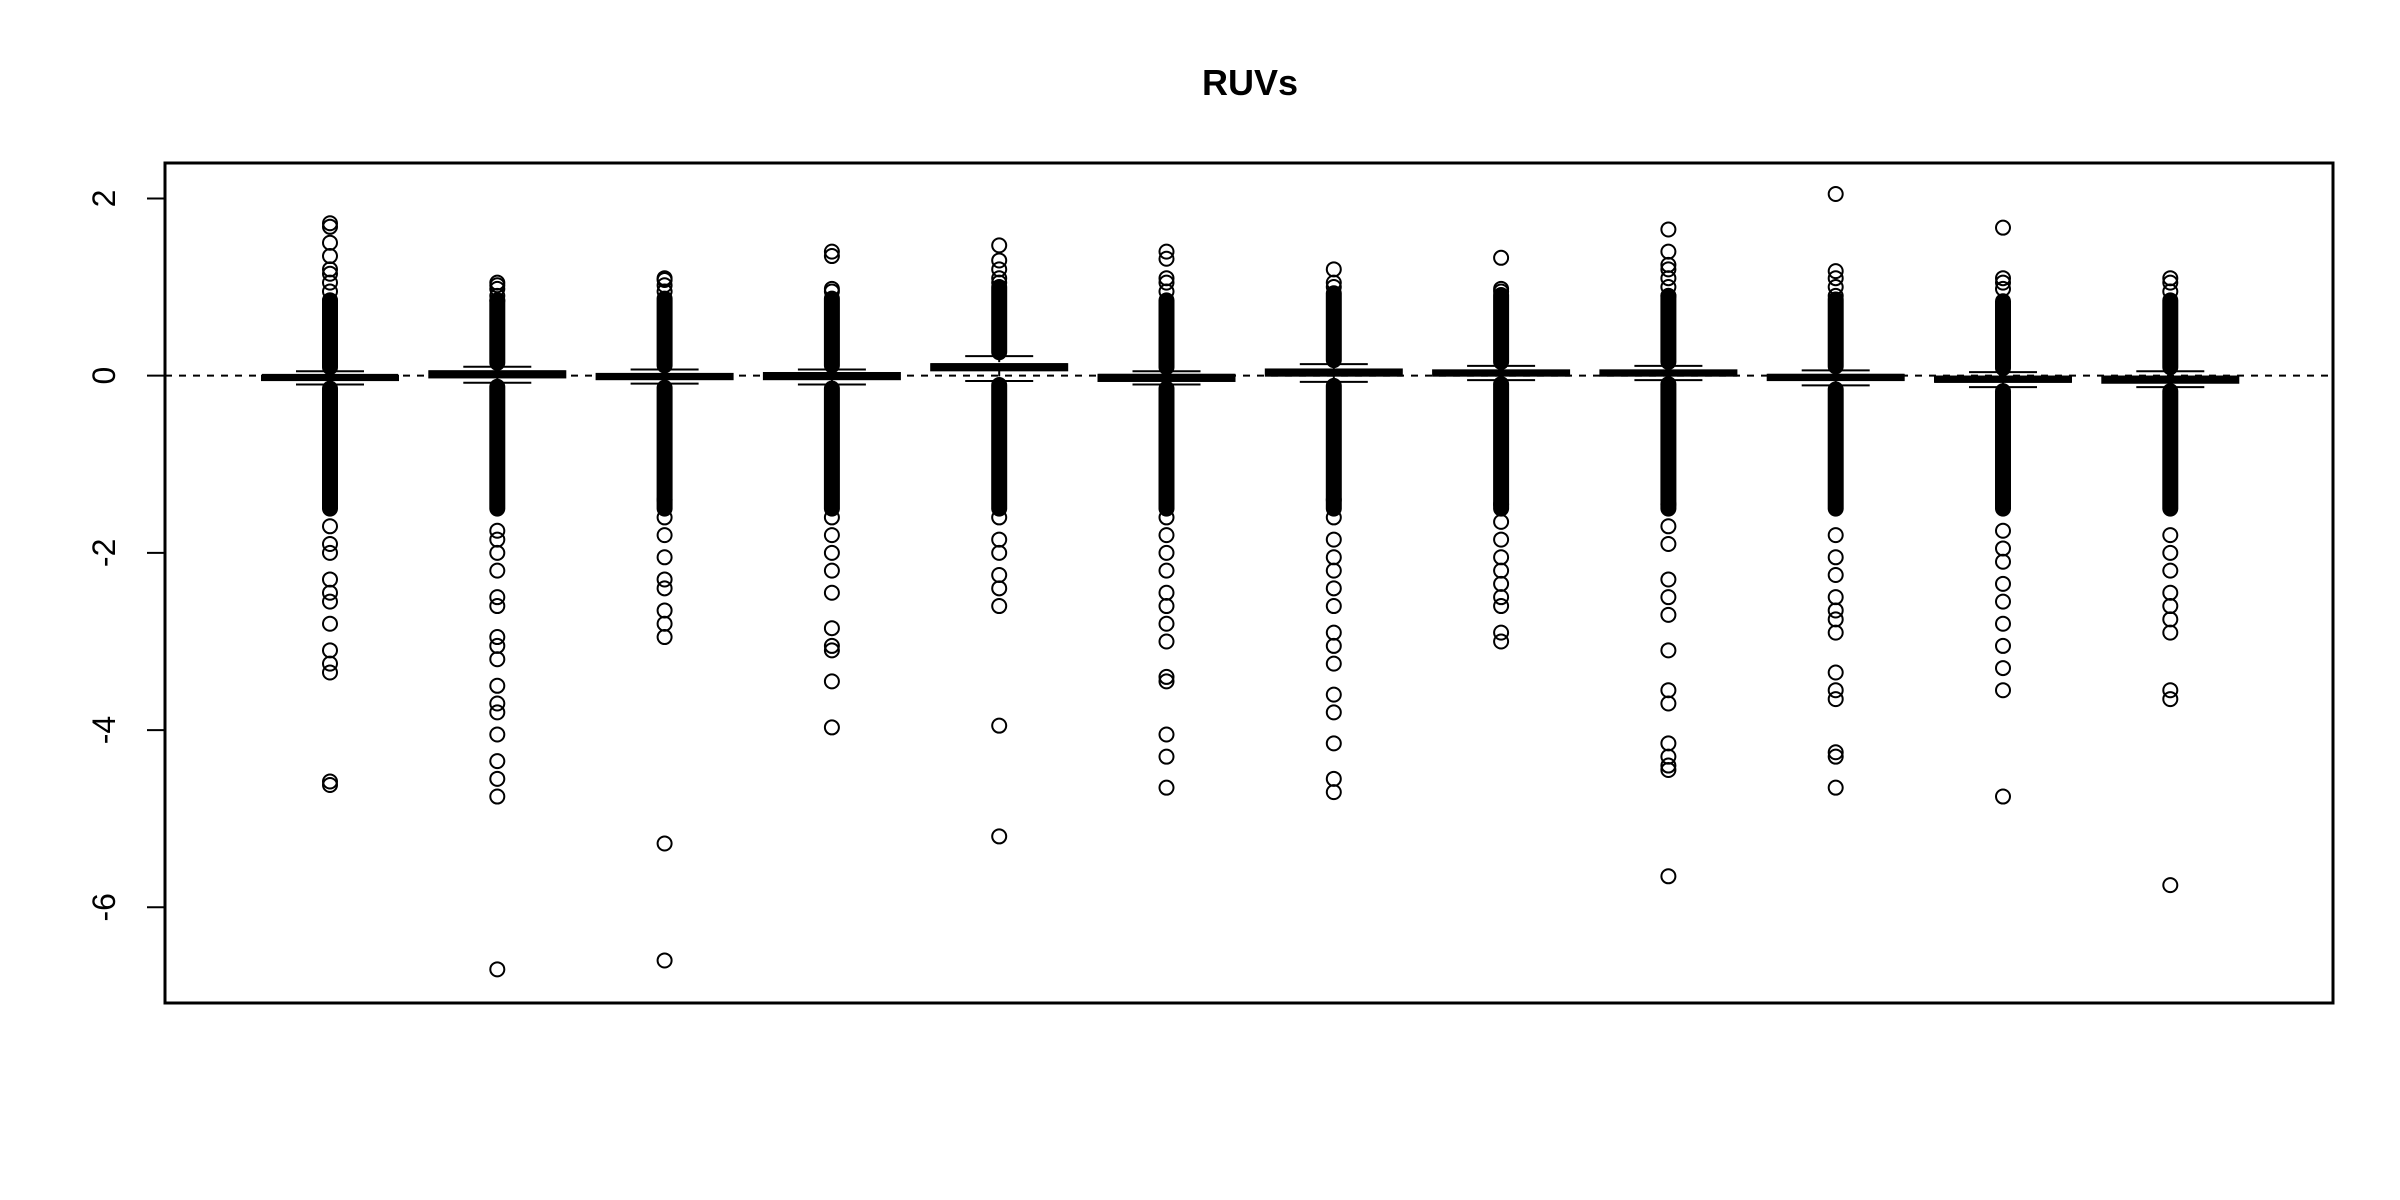 Image resolution: width=2400 pixels, height=1200 pixels. Describe the element at coordinates (1250, 82) in the screenshot. I see `chart-title: RUVs` at that location.